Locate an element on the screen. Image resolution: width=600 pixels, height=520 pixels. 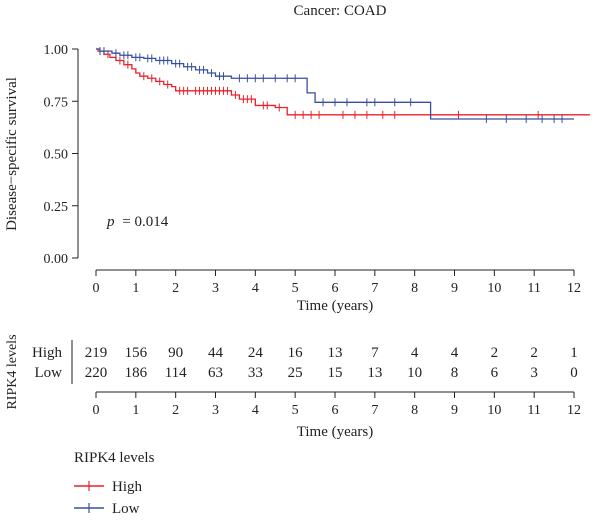
risk-table-cell: 3 is located at coordinates (534, 373).